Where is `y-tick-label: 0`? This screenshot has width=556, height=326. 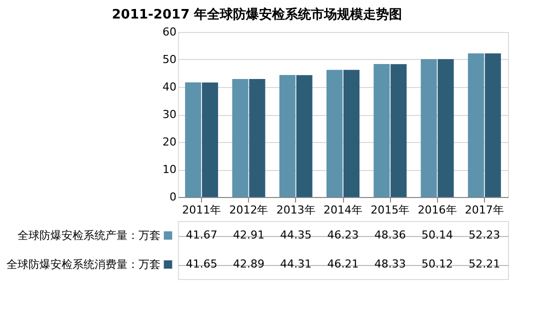 y-tick-label: 0 is located at coordinates (173, 197).